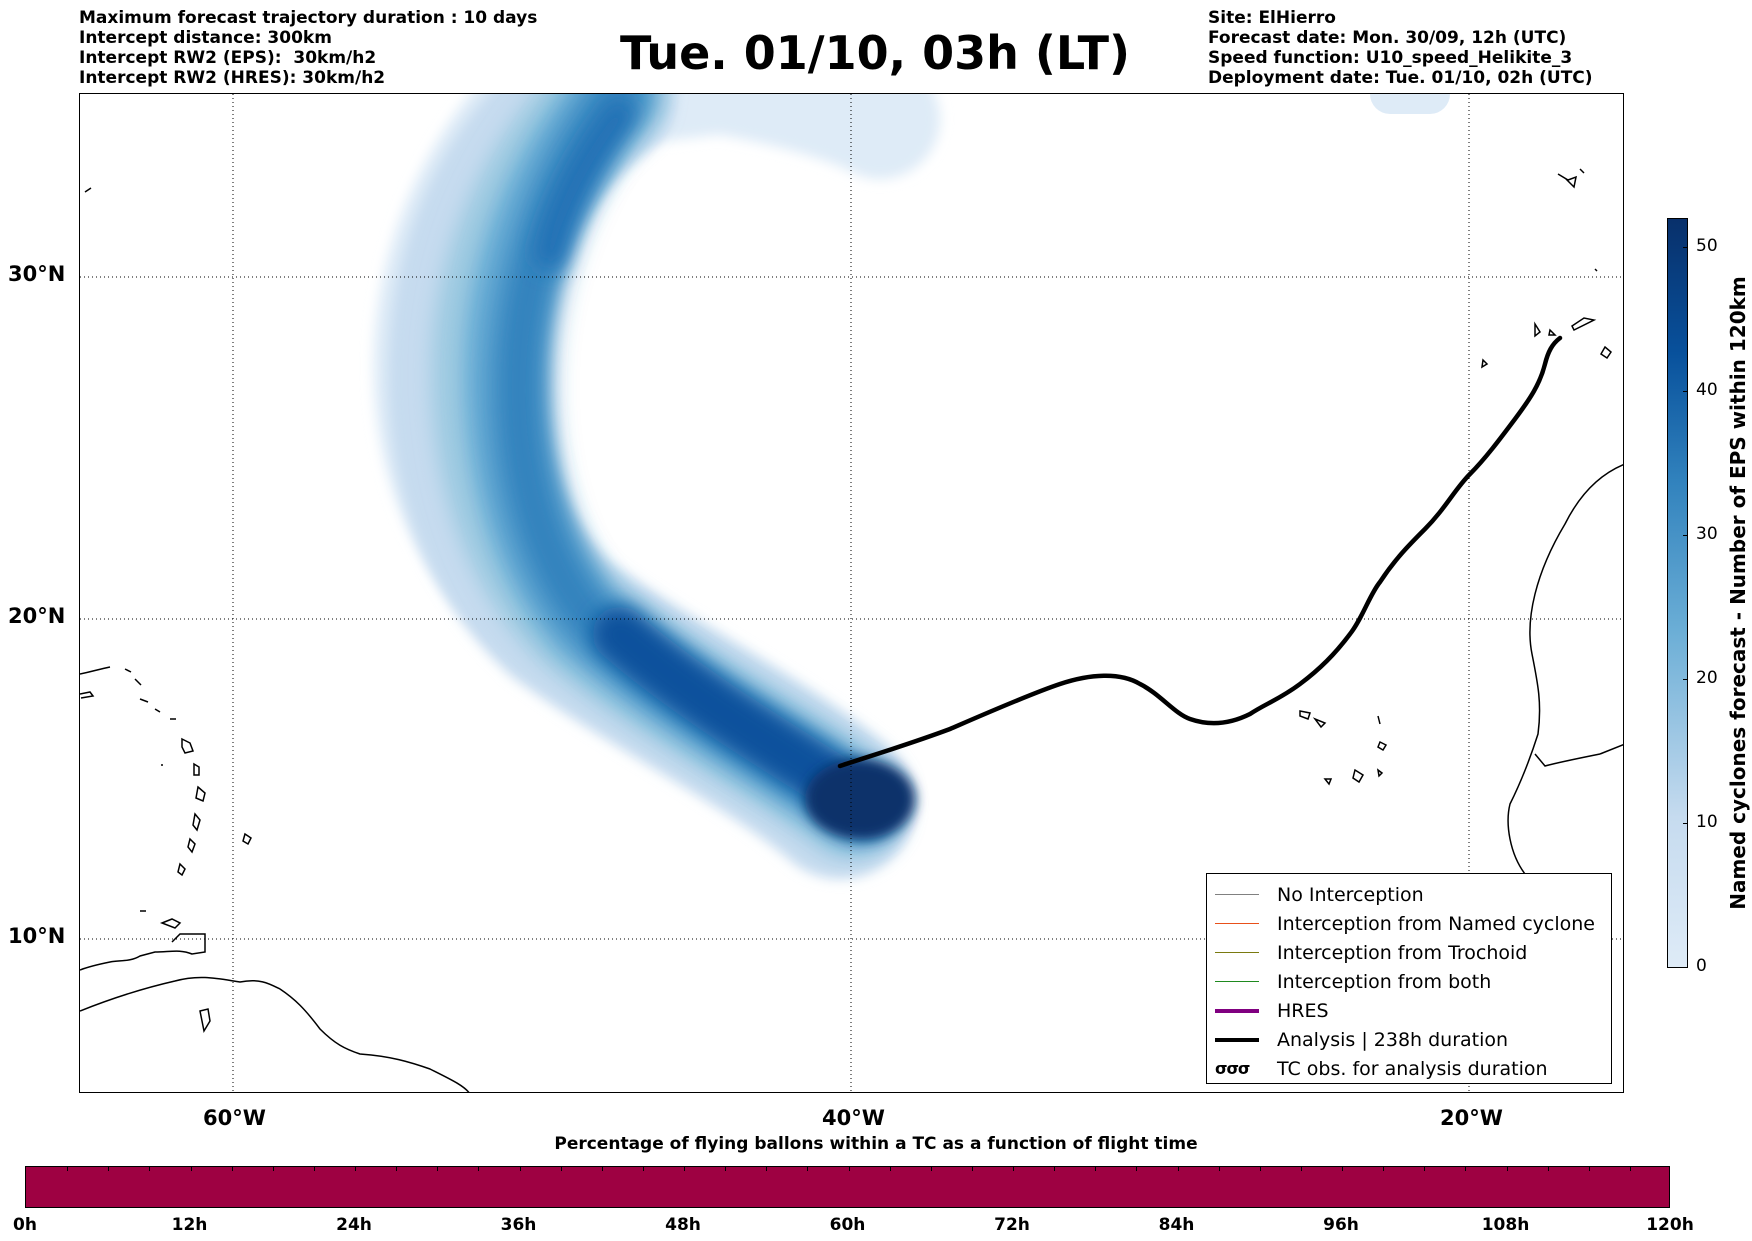 This screenshot has width=1752, height=1241. Describe the element at coordinates (37, 274) in the screenshot. I see `lat-tick-30n: 30°N` at that location.